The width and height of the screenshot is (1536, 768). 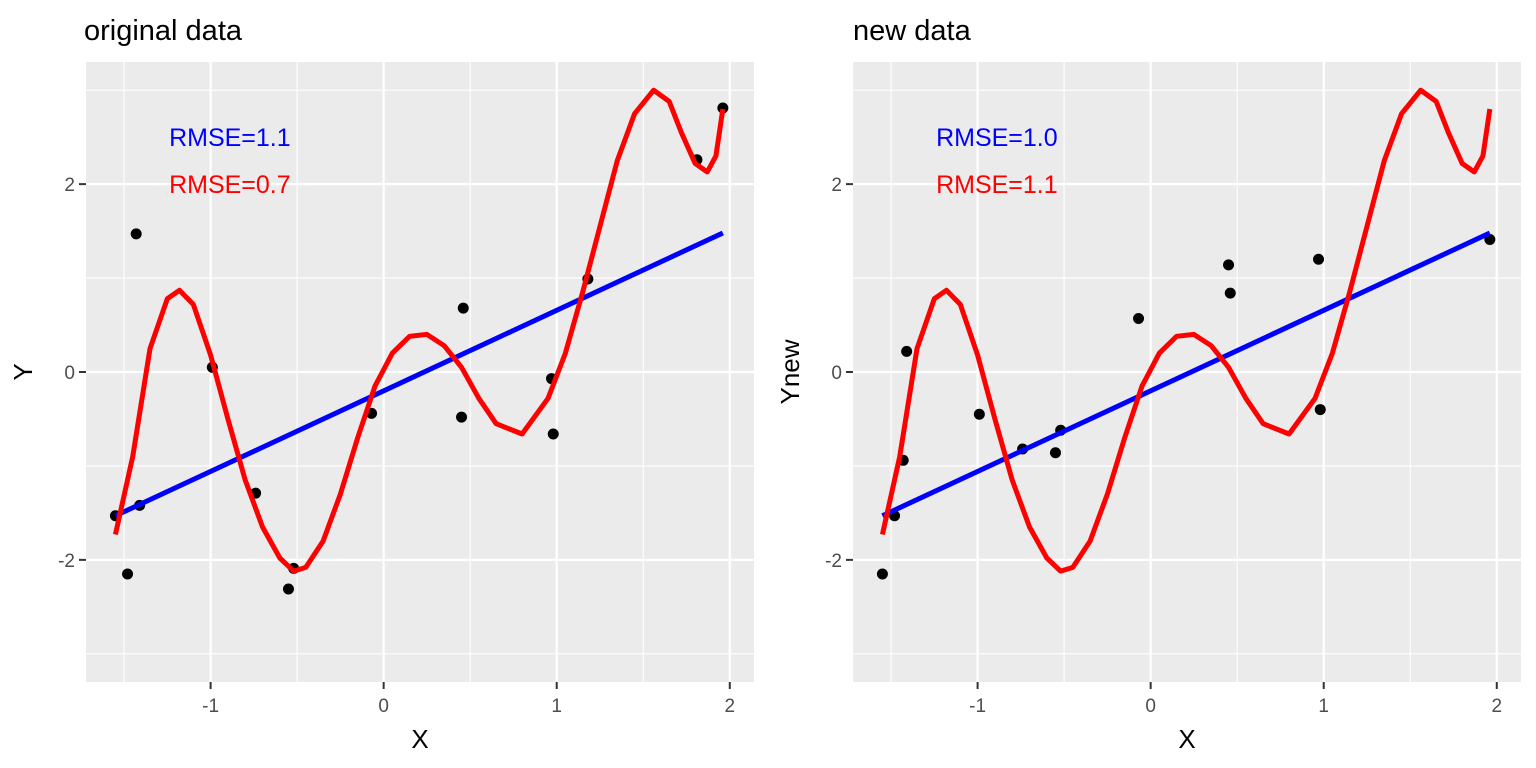 I want to click on rmse-annotation: RMSE=1.0, so click(x=997, y=138).